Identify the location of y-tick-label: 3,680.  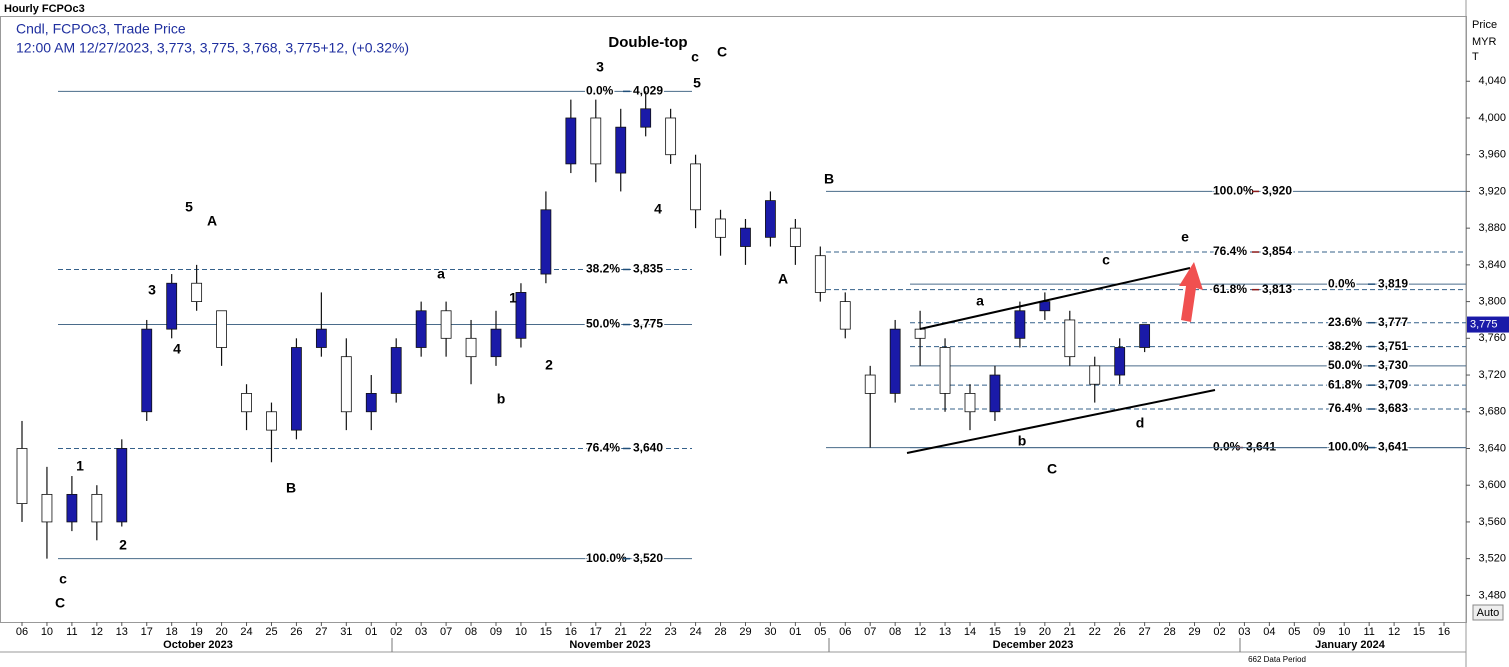
(1492, 412).